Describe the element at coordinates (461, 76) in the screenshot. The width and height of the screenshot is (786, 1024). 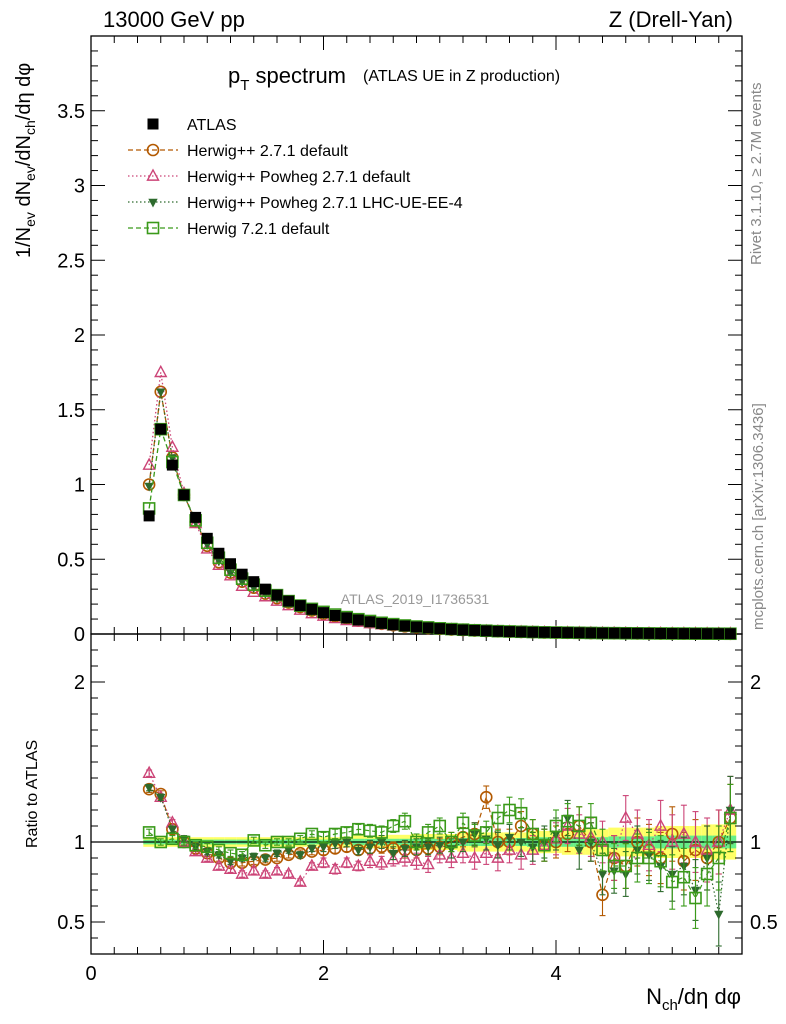
I see `plot-title-detail: (ATLAS UE in Z production)` at that location.